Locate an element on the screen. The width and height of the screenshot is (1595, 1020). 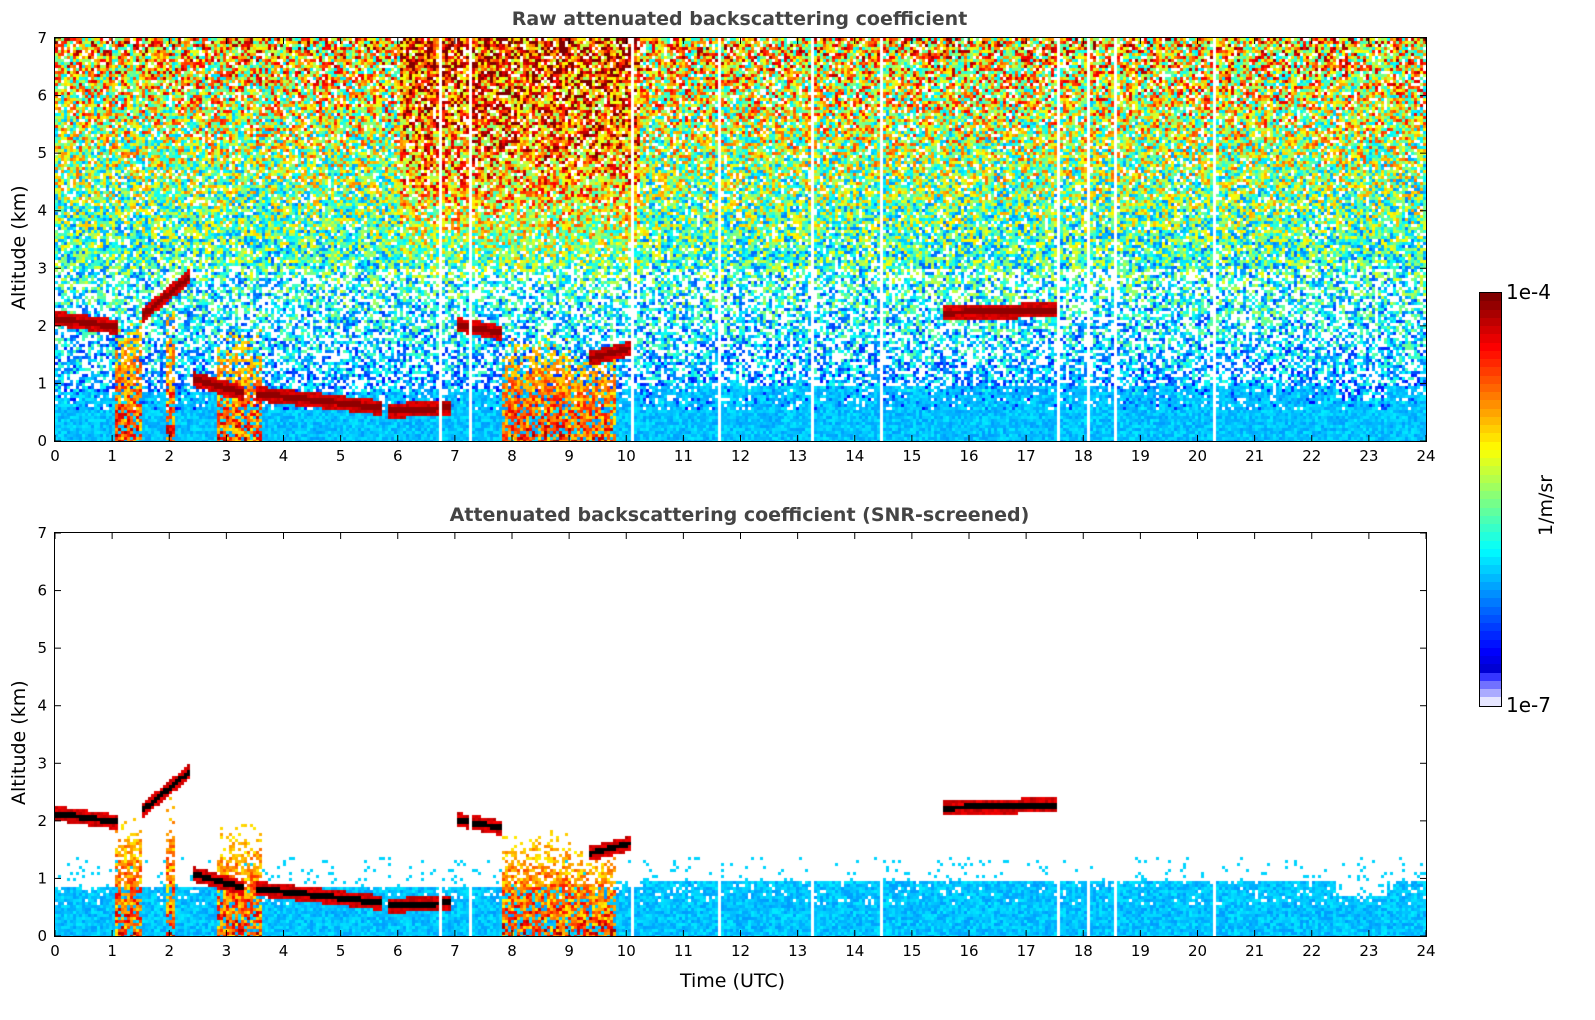
y-tick-label: 4 is located at coordinates (42, 706).